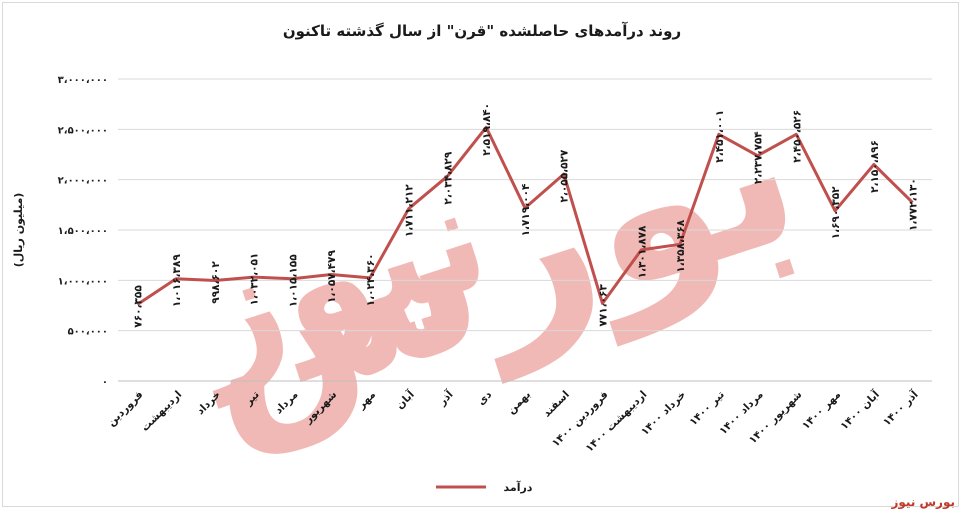 The height and width of the screenshot is (513, 963). Describe the element at coordinates (707, 409) in the screenshot. I see `x-tick-label: تیر ۱۴۰۰` at that location.